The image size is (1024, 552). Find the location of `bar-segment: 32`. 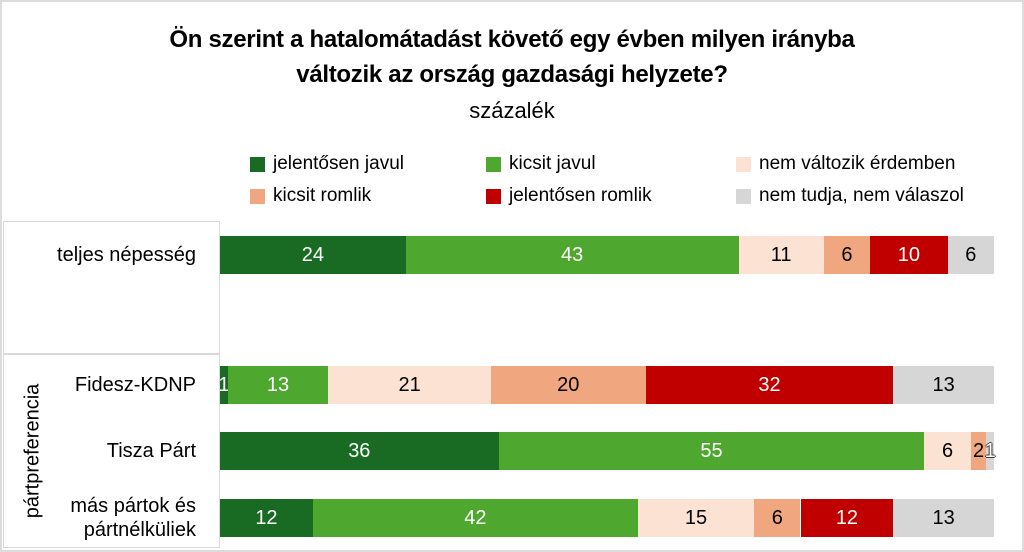

bar-segment: 32 is located at coordinates (769, 385).